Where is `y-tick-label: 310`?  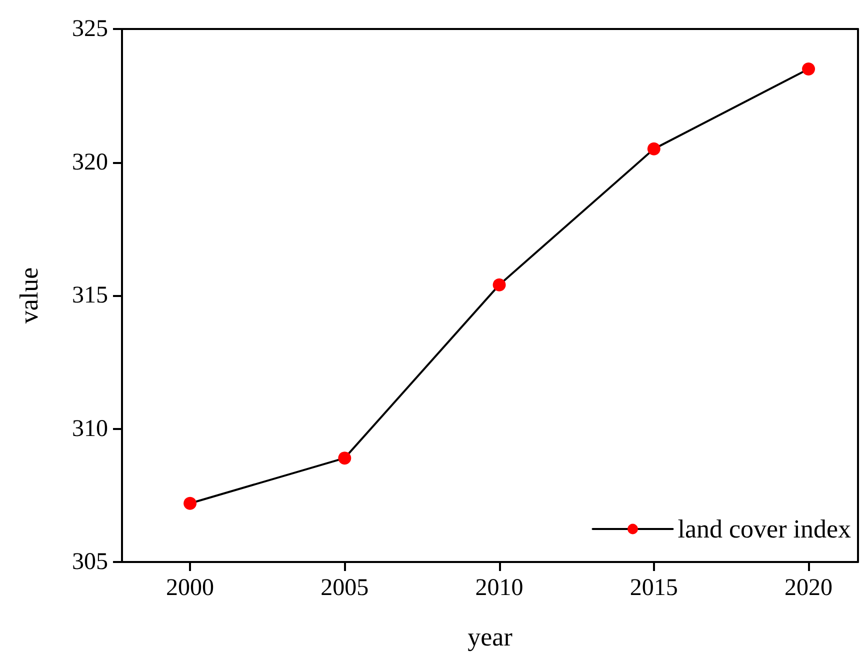
y-tick-label: 310 is located at coordinates (90, 429).